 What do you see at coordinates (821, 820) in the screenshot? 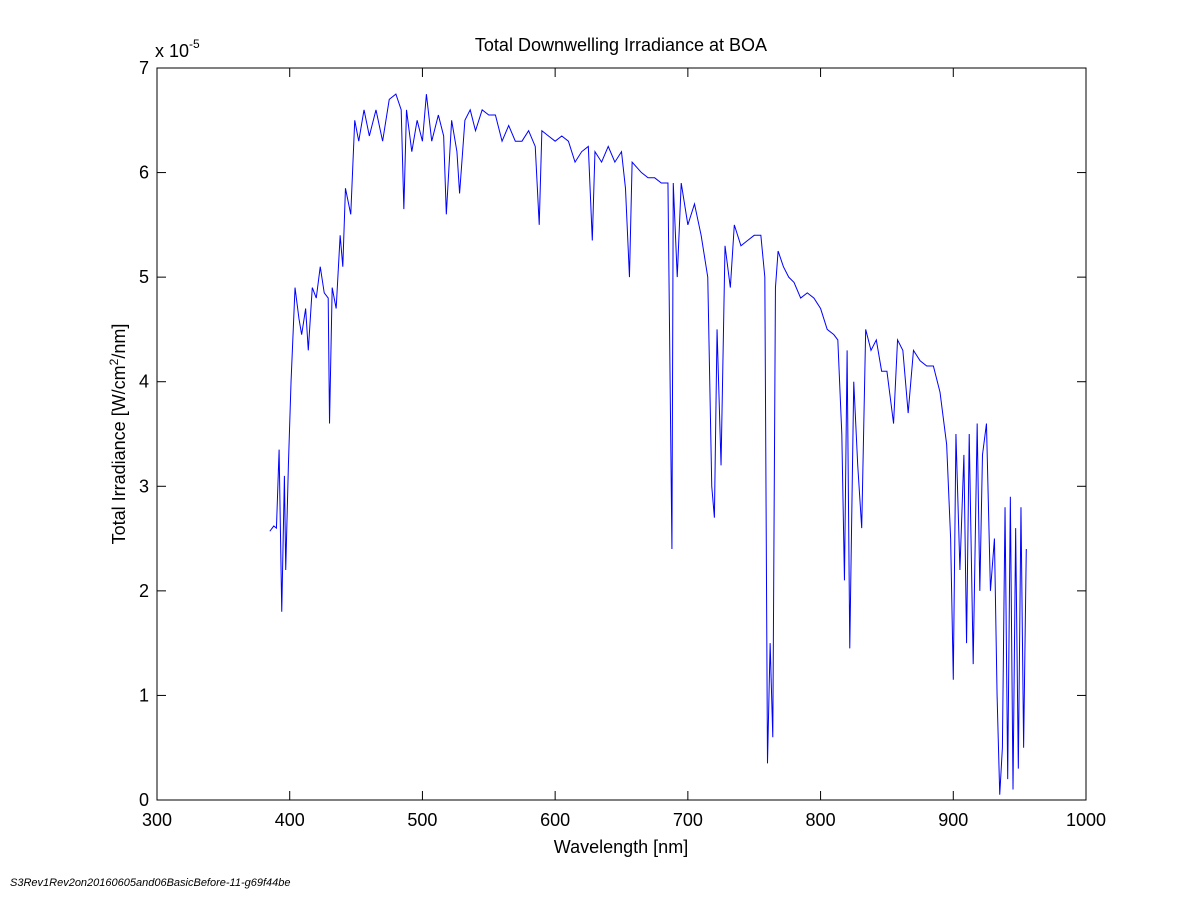
I see `x-tick-label: 800` at bounding box center [821, 820].